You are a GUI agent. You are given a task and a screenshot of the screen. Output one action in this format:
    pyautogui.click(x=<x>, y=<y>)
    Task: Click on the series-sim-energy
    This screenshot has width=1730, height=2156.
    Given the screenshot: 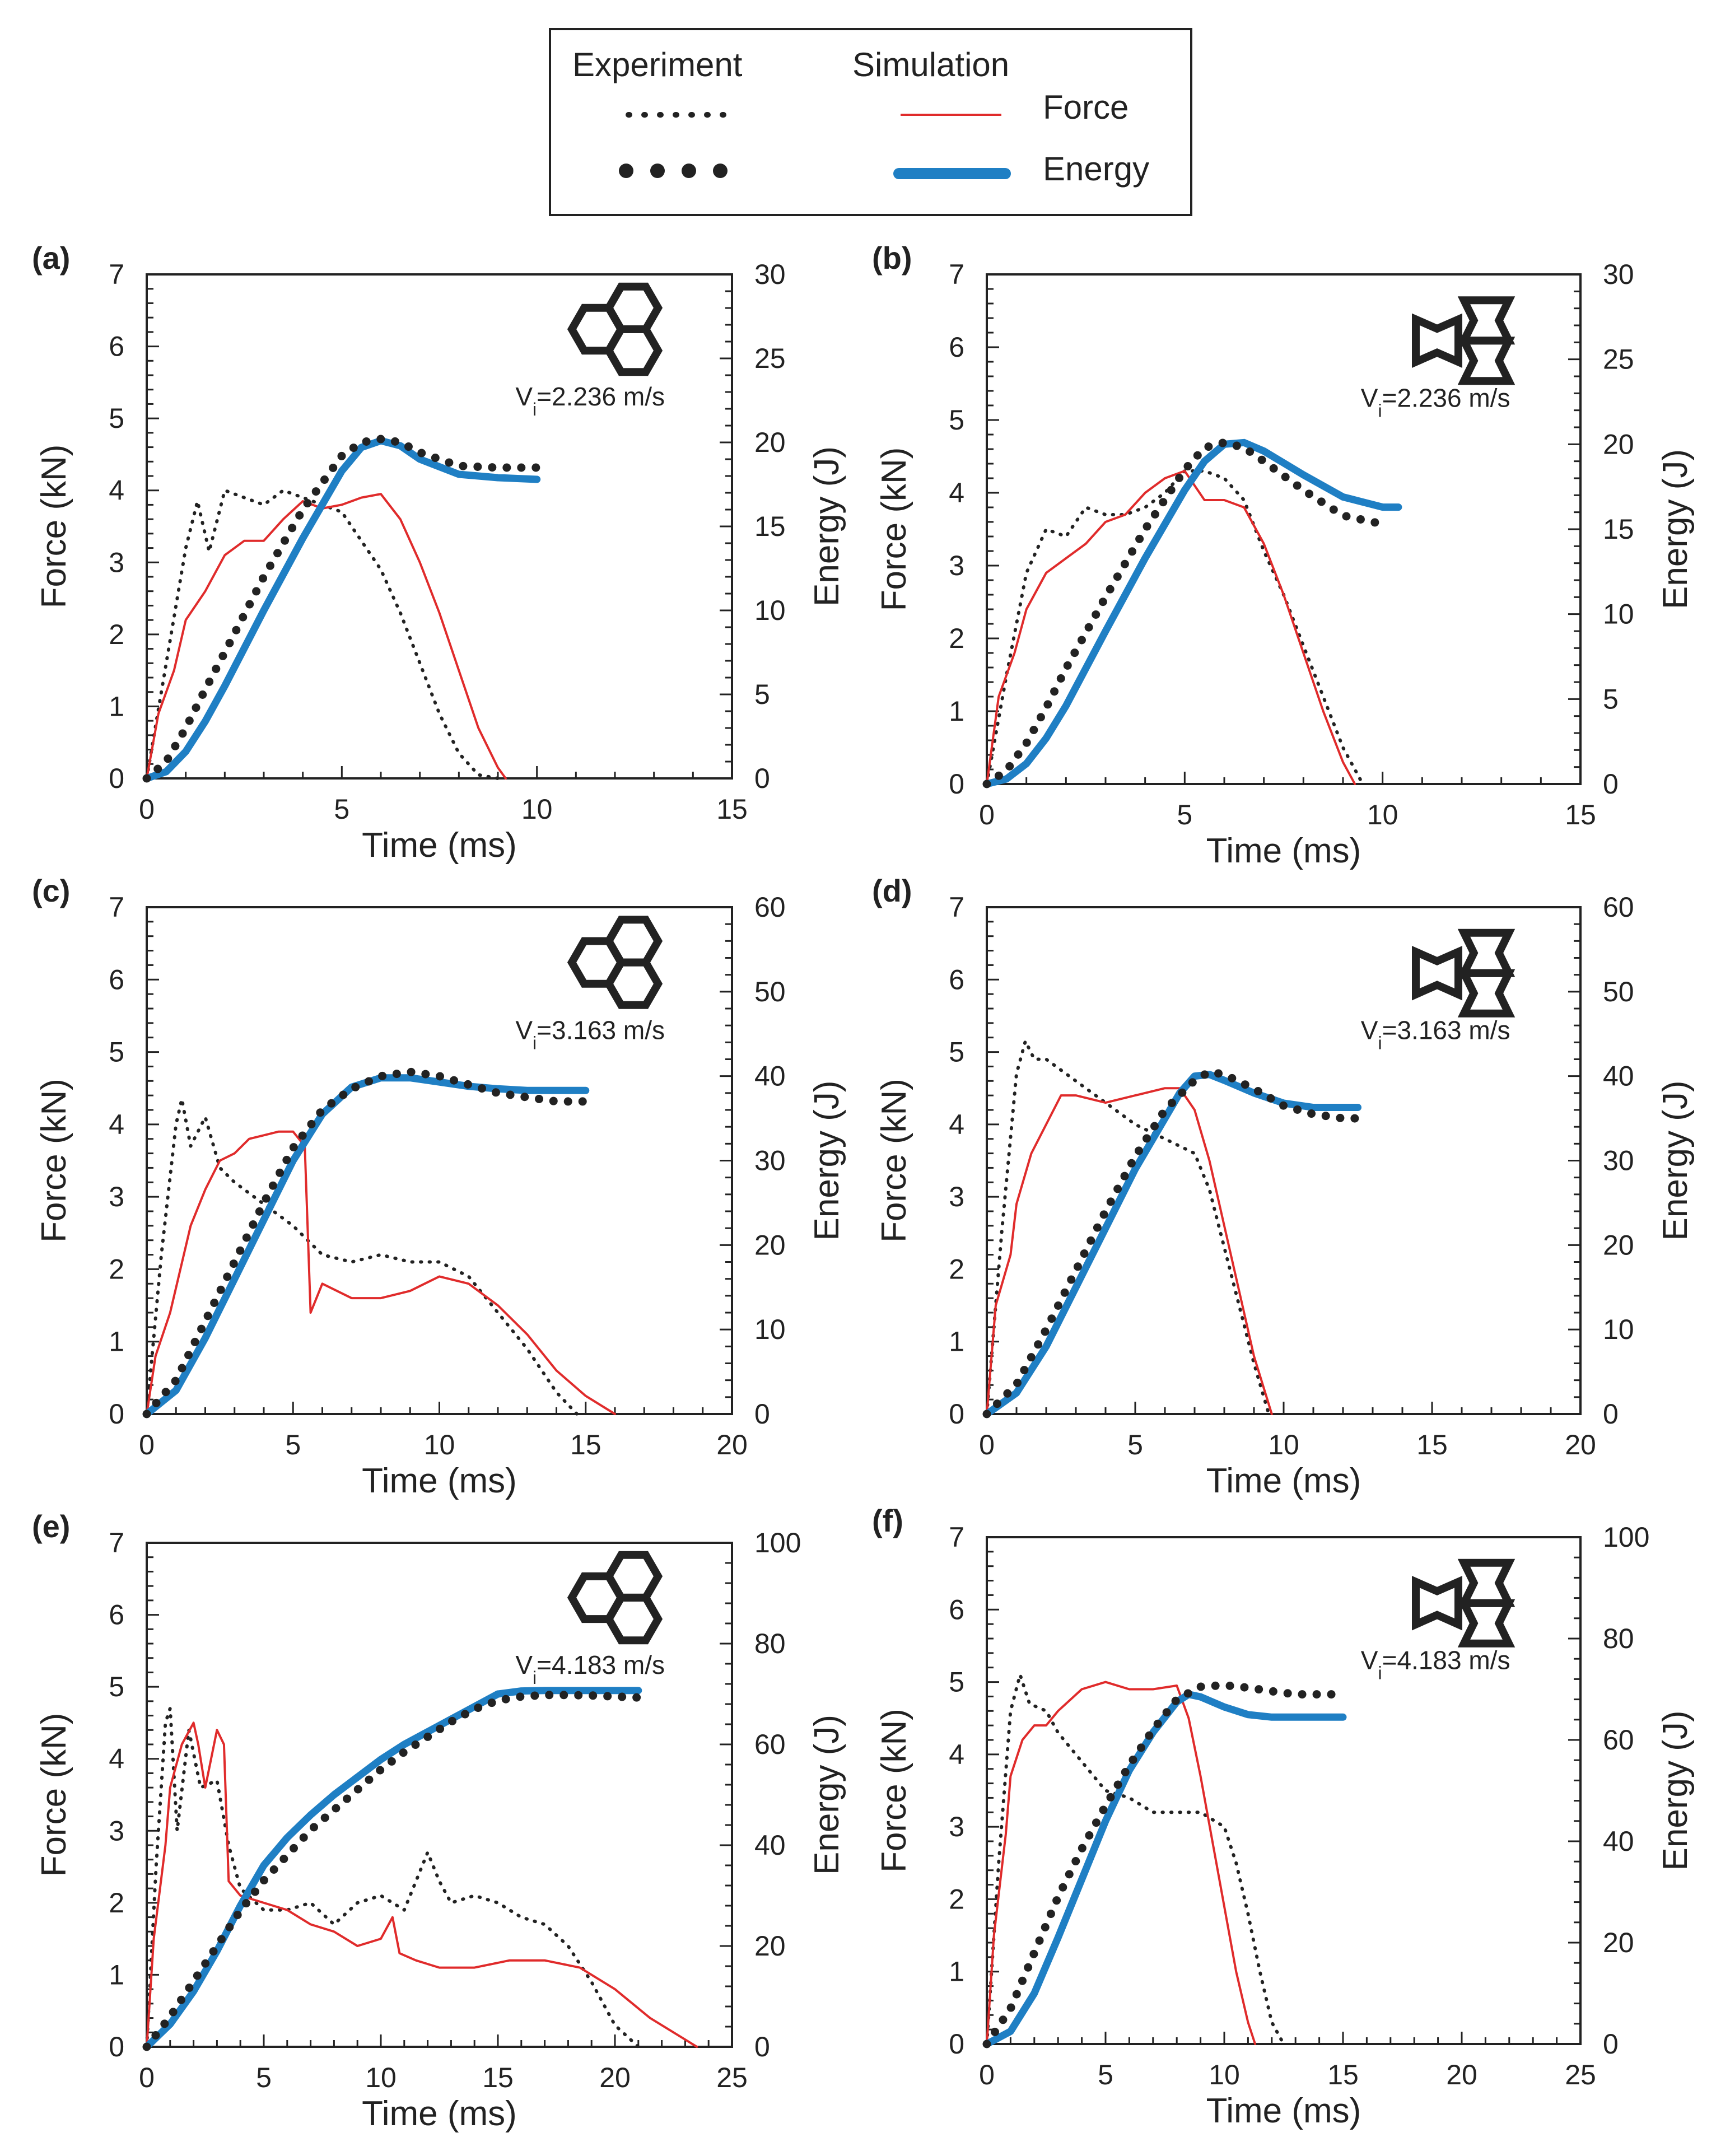 What is the action you would take?
    pyautogui.click(x=1165, y=1870)
    